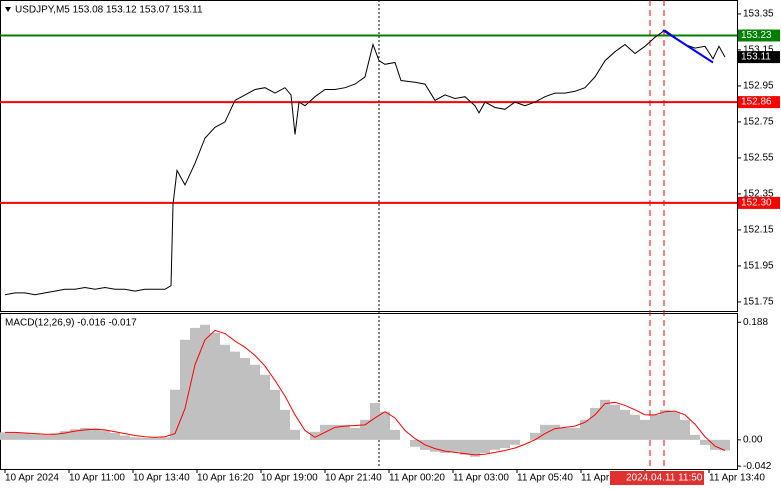  I want to click on y-tick-label: 151.95, so click(758, 266).